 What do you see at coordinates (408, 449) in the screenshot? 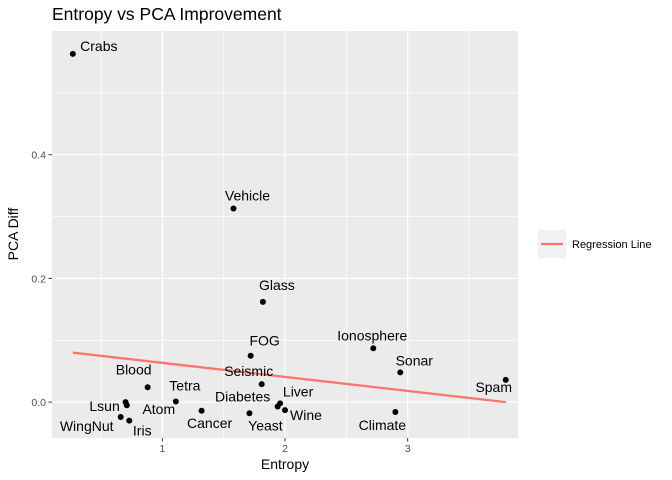
I see `x-tick-label: 3` at bounding box center [408, 449].